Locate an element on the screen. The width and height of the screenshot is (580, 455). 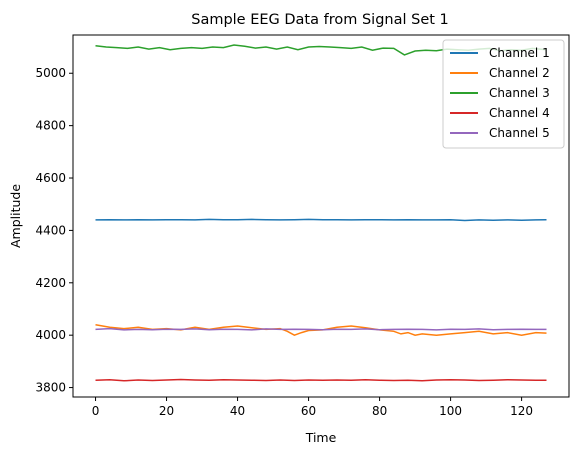
y-axis-label: Amplitude is located at coordinates (15, 216).